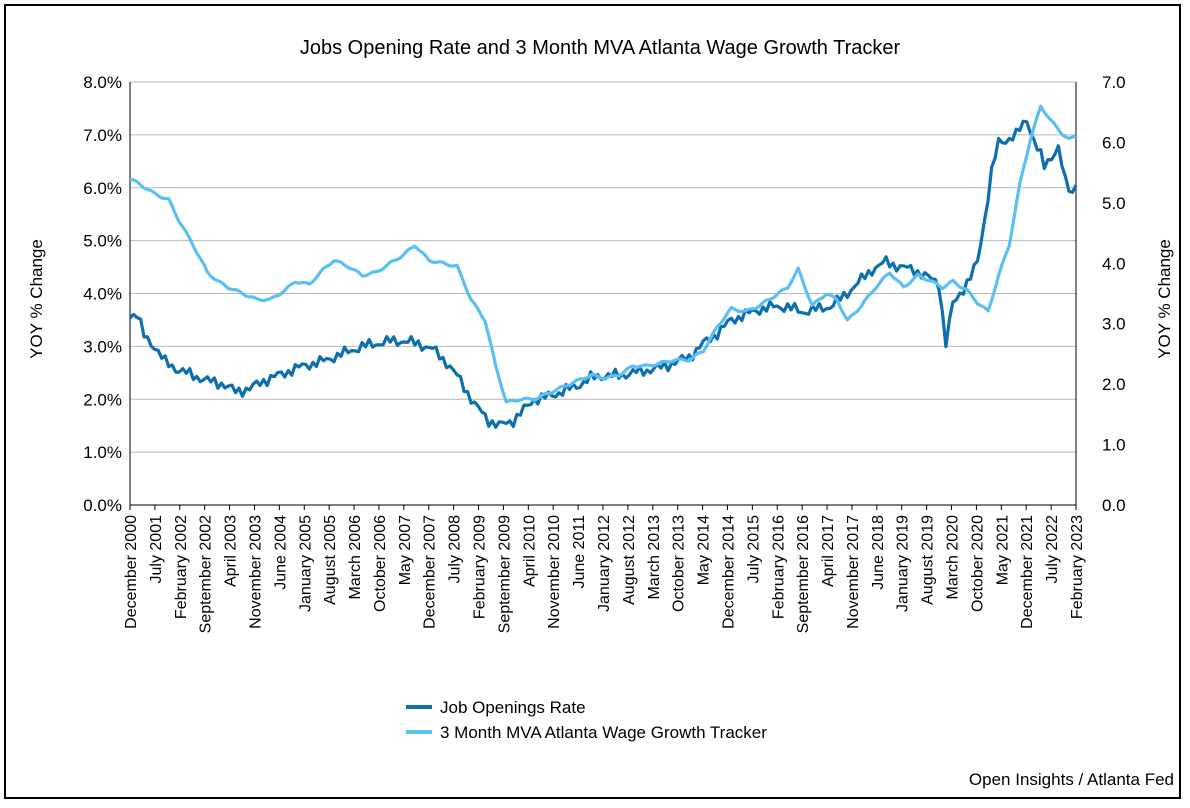 The width and height of the screenshot is (1190, 808). Describe the element at coordinates (255, 572) in the screenshot. I see `x-tick-label: November 2003` at that location.